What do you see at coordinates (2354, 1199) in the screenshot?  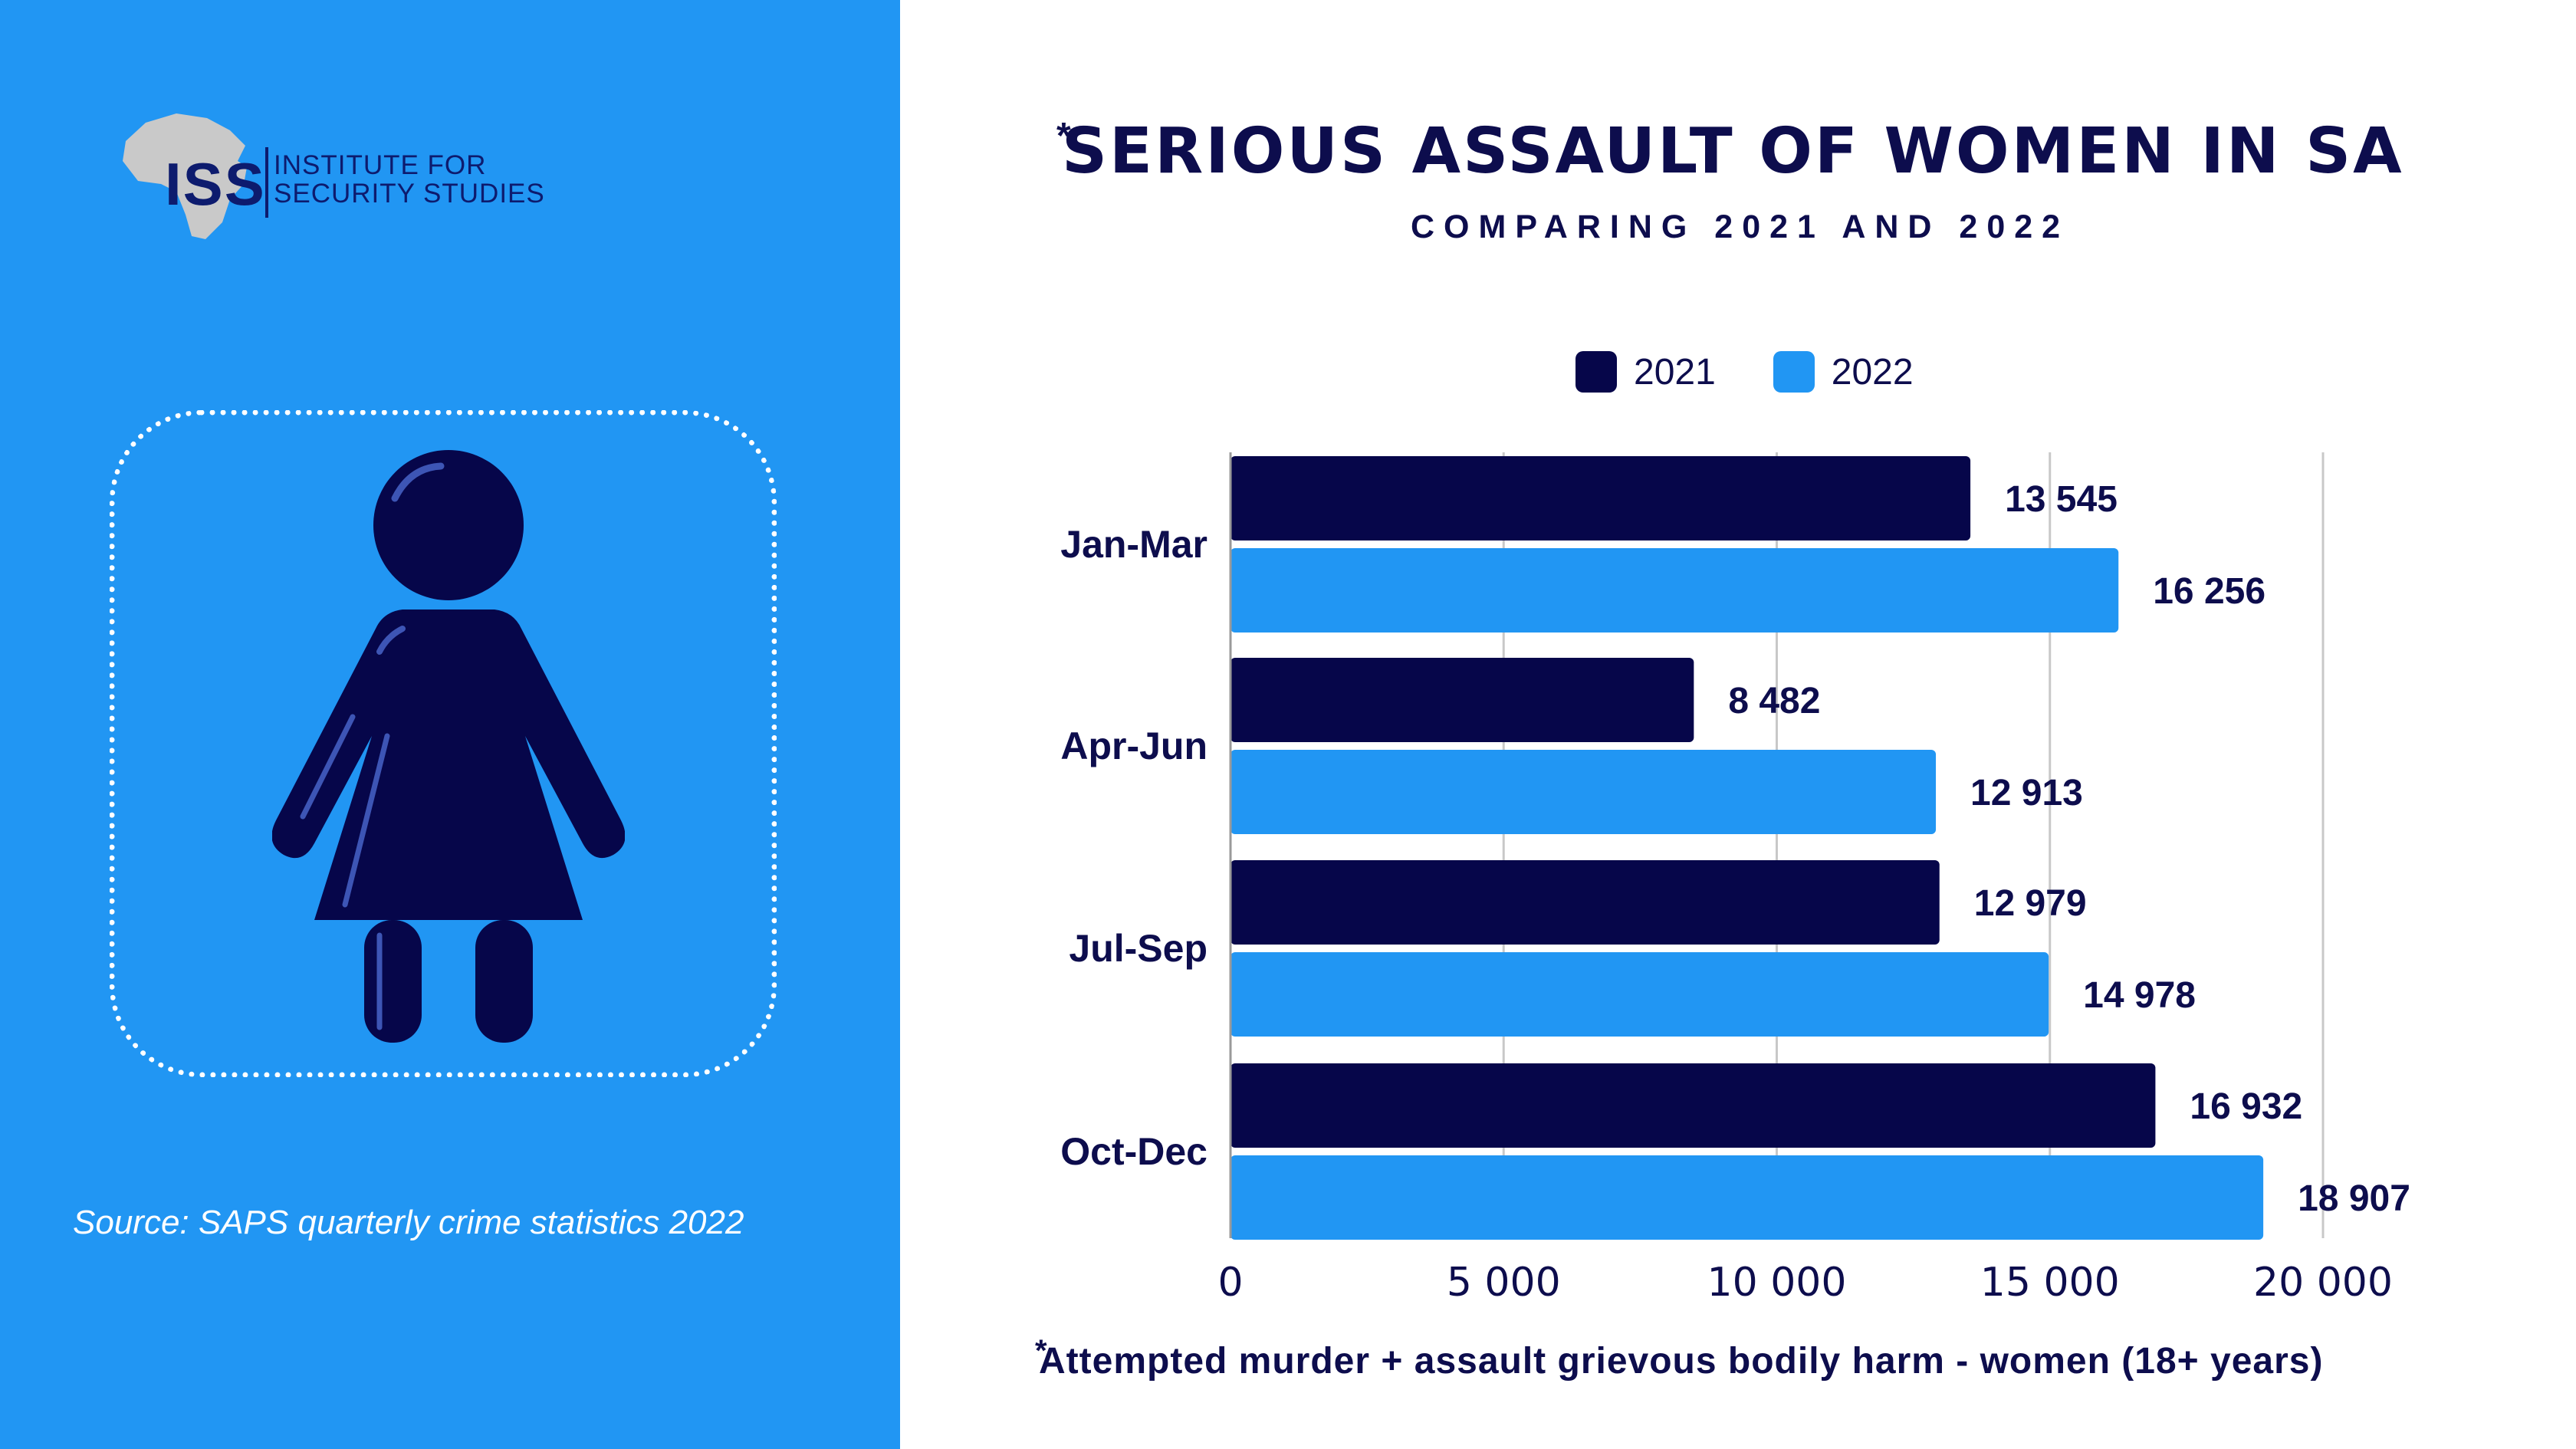 I see `data-label-2022: 18 907` at bounding box center [2354, 1199].